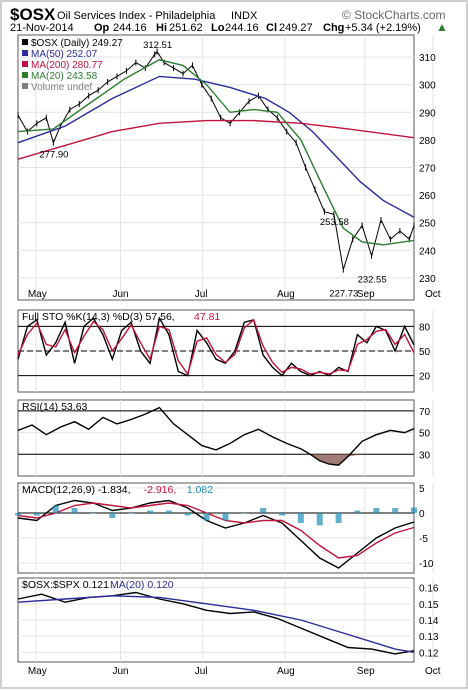 The image size is (468, 691). What do you see at coordinates (425, 455) in the screenshot?
I see `rsi-y-tick-label: 30` at bounding box center [425, 455].